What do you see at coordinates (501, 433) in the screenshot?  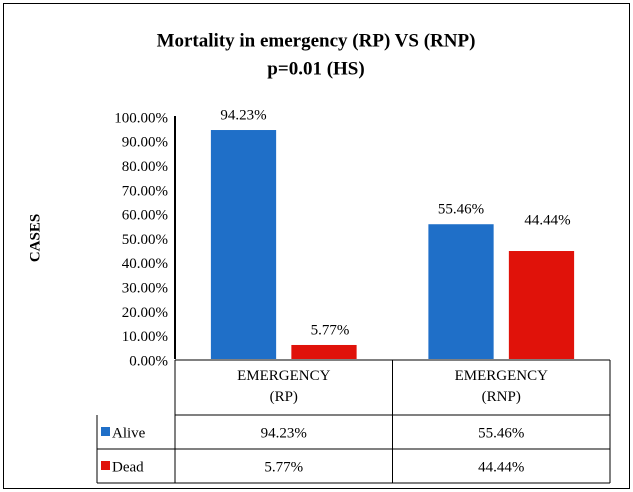 I see `table-cell: 55.46%` at bounding box center [501, 433].